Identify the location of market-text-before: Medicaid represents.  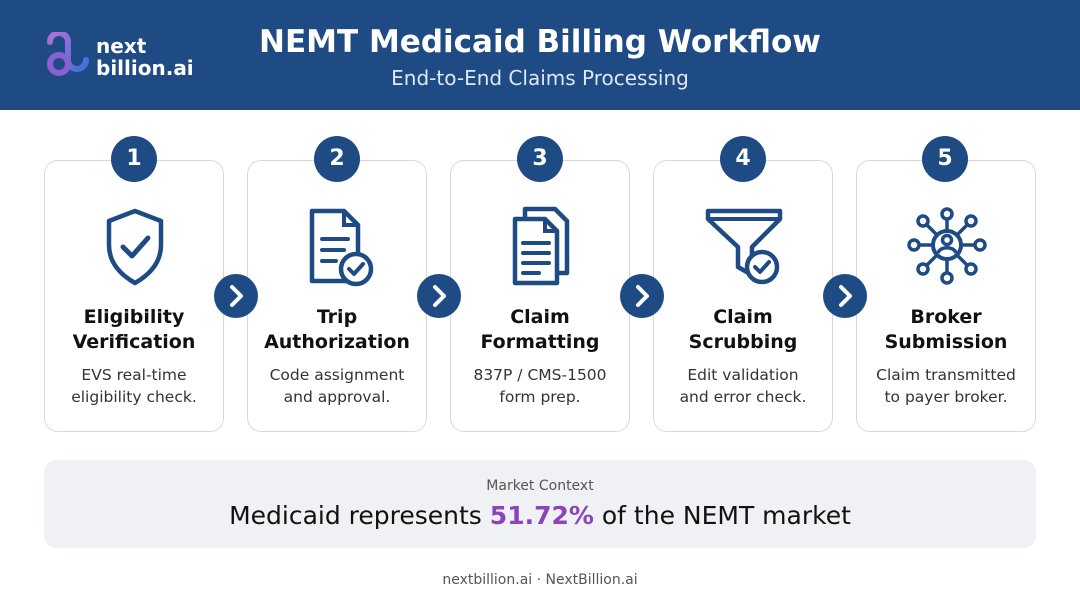
(359, 515).